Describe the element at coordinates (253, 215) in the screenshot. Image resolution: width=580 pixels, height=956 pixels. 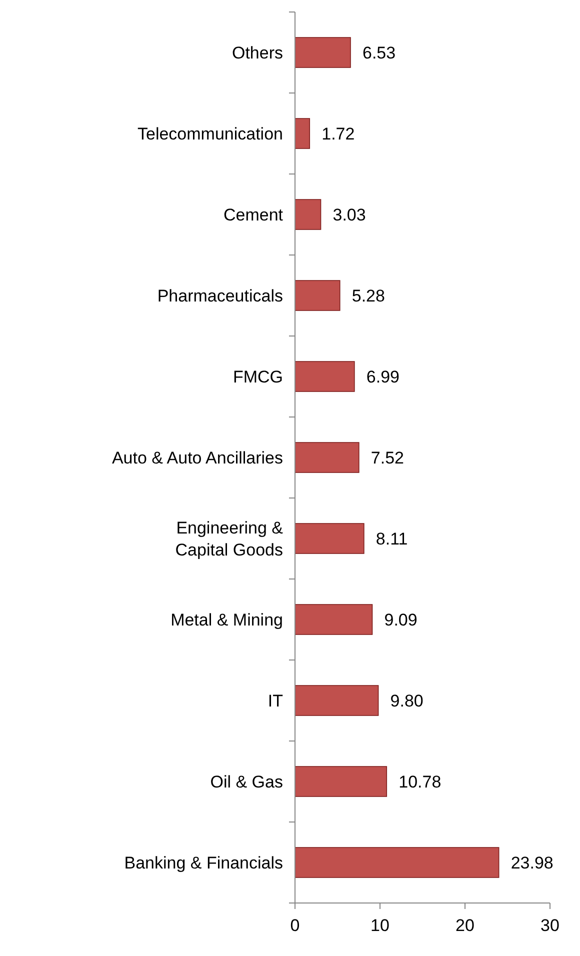
I see `y-tick-label: Cement` at that location.